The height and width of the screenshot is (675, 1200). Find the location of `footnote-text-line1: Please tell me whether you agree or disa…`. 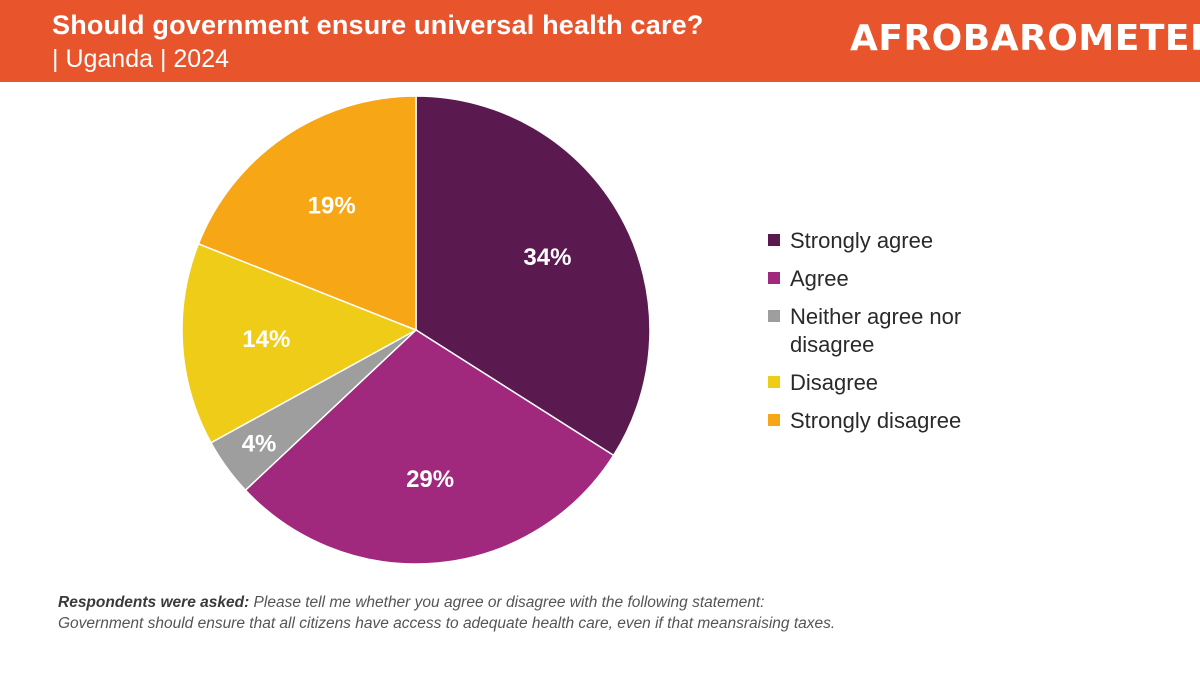

footnote-text-line1: Please tell me whether you agree or disa… is located at coordinates (507, 602).